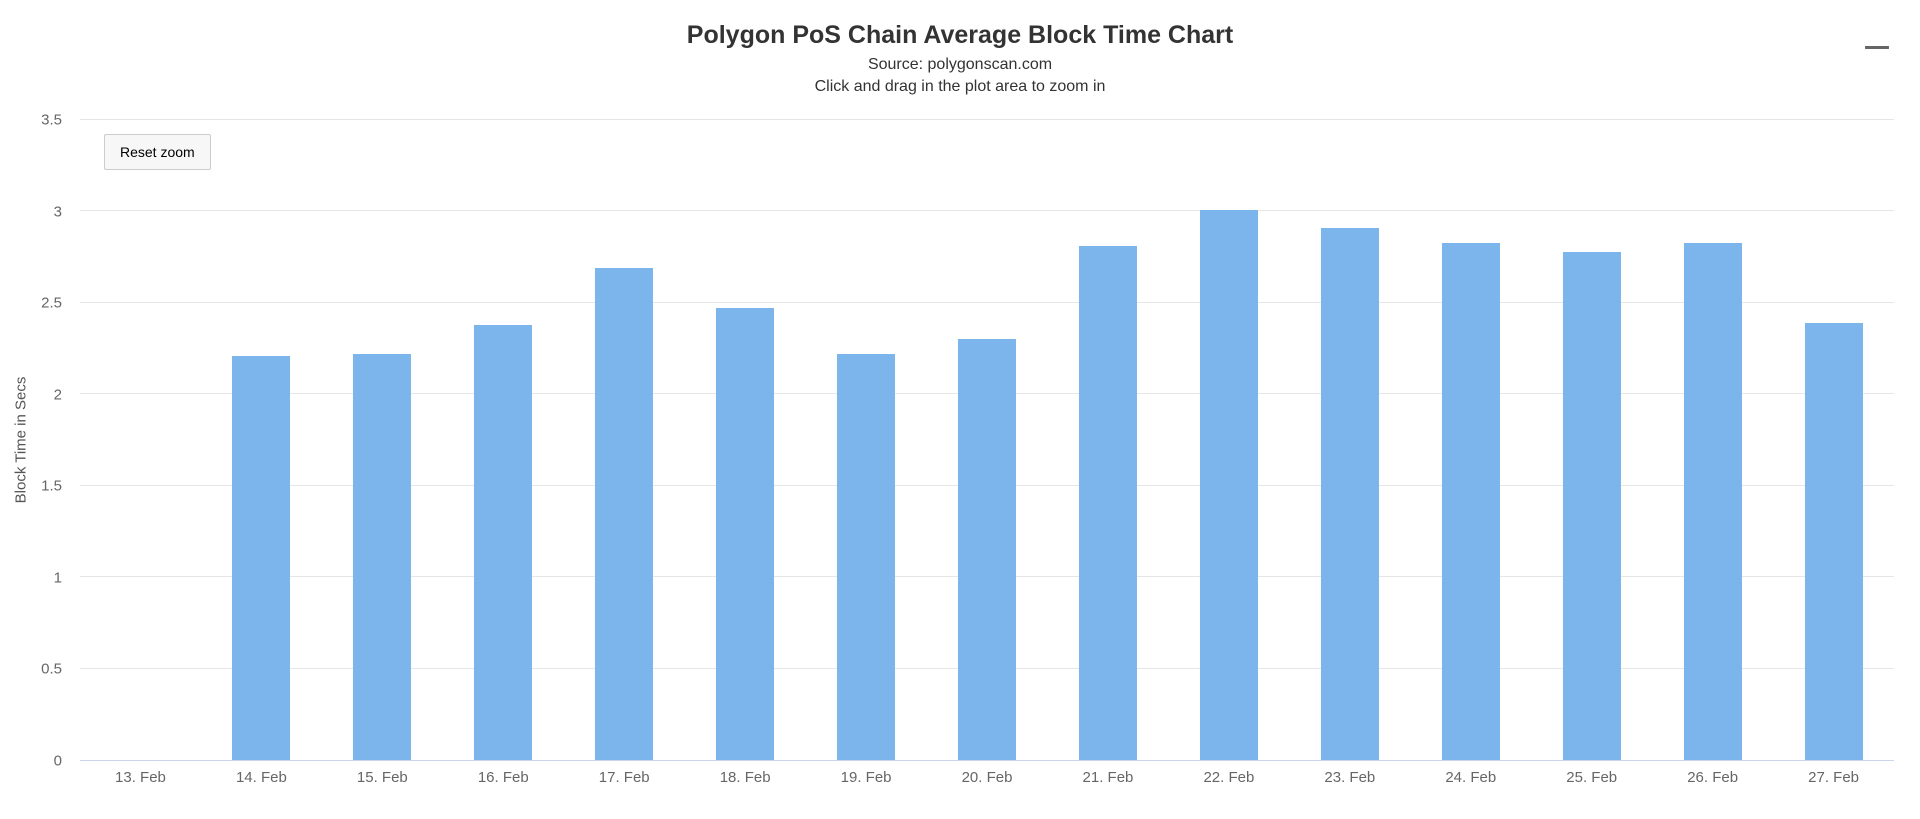  What do you see at coordinates (866, 557) in the screenshot?
I see `bar-19-feb` at bounding box center [866, 557].